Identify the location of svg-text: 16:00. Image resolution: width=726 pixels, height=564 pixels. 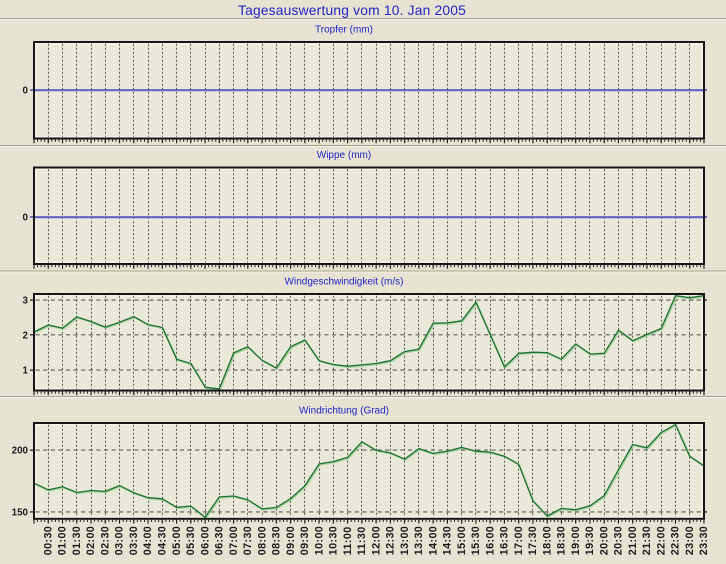
(490, 540).